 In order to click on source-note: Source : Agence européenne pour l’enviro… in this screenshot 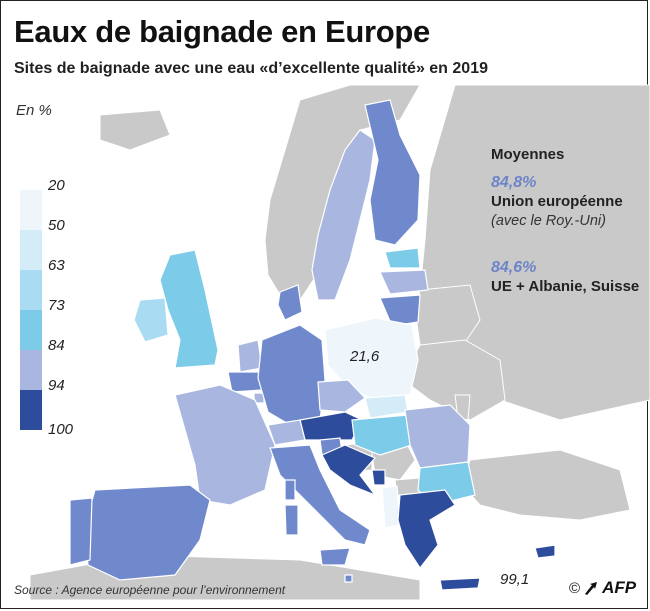, I will do `click(150, 590)`.